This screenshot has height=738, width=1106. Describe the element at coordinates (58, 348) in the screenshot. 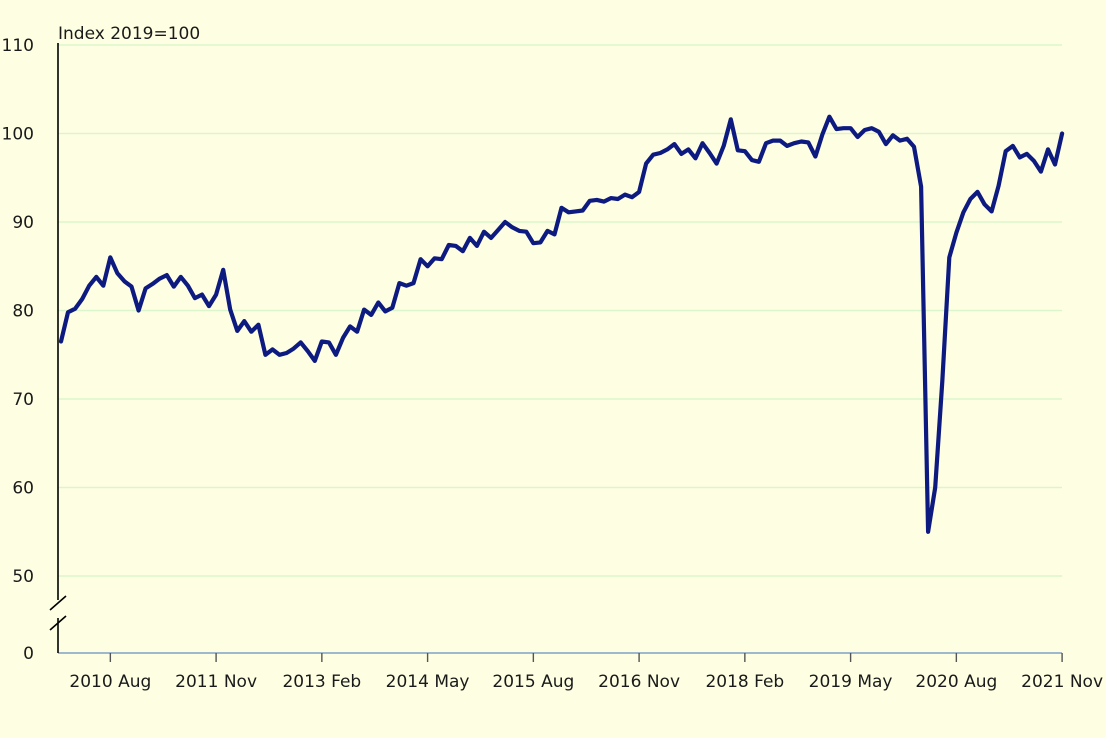

I see `y-axis` at that location.